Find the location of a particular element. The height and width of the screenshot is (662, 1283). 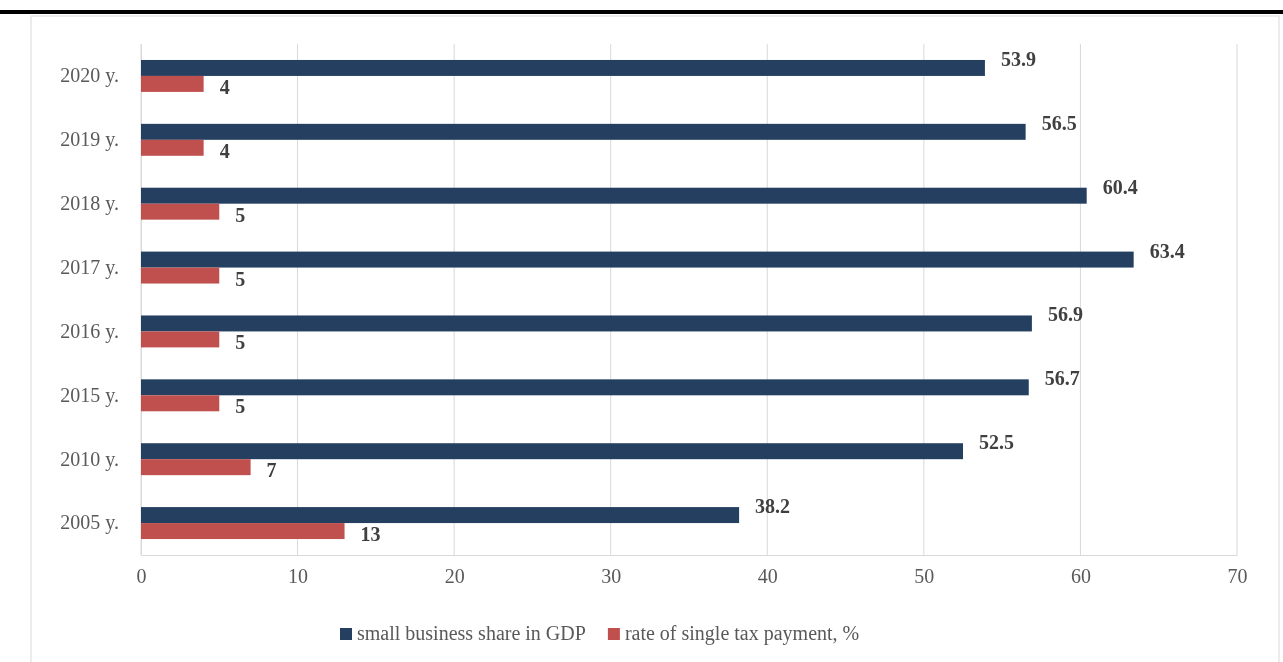

data-label: 56.9 is located at coordinates (1065, 314).